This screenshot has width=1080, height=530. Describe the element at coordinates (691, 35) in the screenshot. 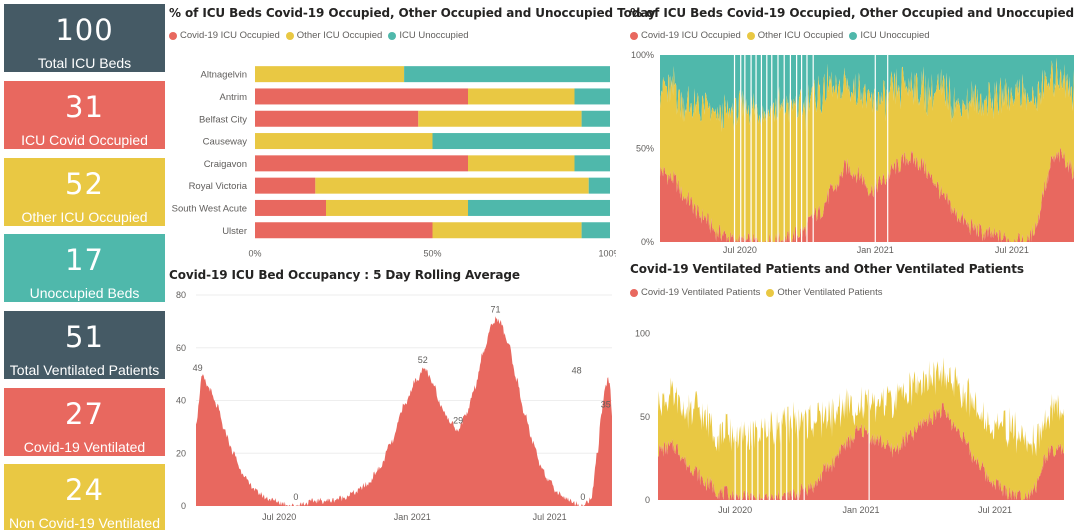

I see `legend-label-covid-2: Covid-19 ICU Occupied` at that location.